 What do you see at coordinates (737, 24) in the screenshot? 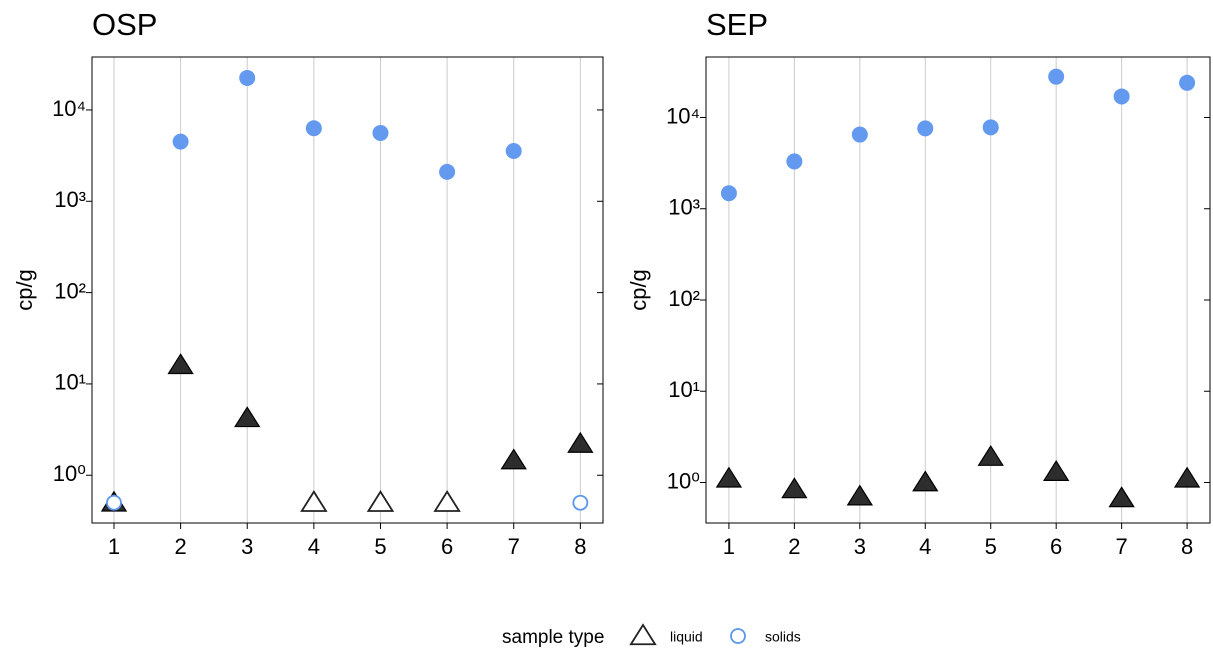
I see `chart-title: SEP` at bounding box center [737, 24].